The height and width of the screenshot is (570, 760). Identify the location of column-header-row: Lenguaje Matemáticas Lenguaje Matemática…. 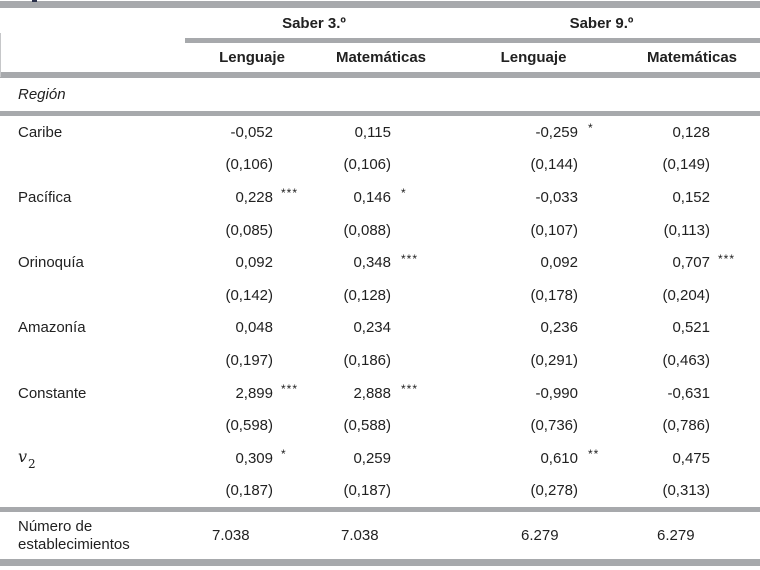
(380, 57).